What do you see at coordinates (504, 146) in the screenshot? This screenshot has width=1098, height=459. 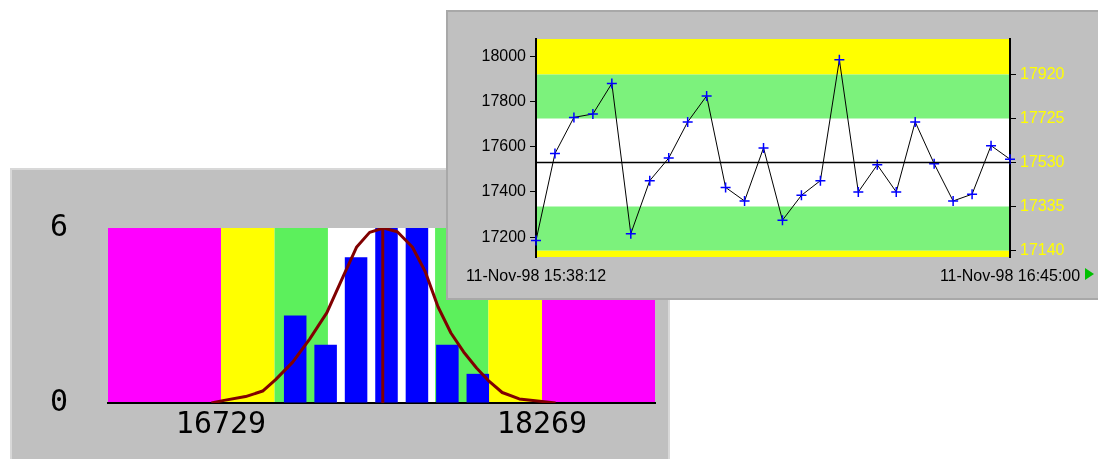 I see `y-tick-label: 17600` at bounding box center [504, 146].